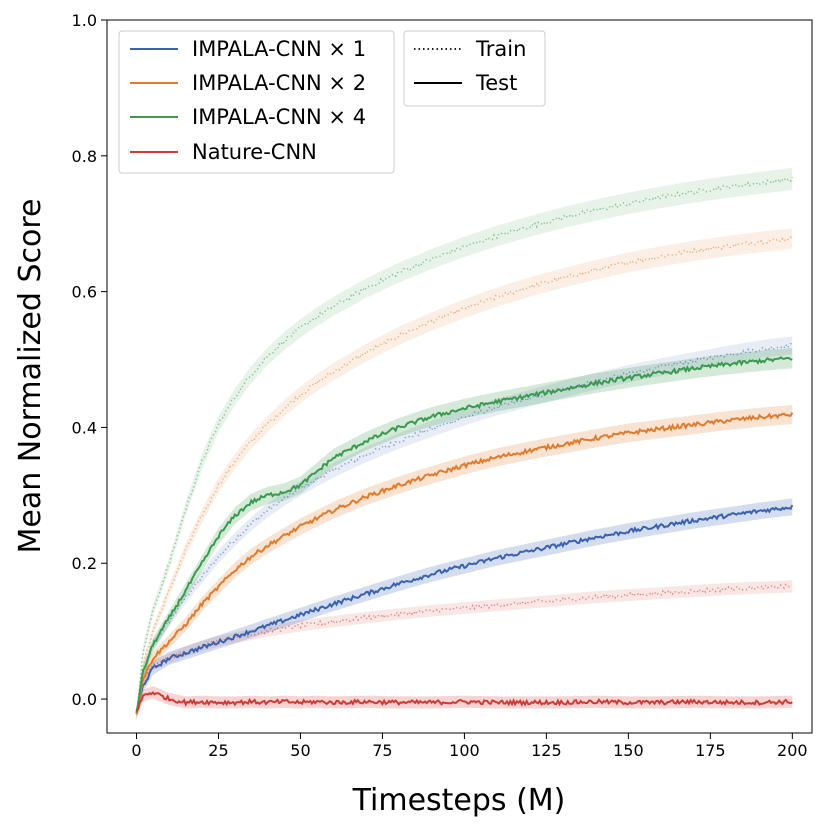  Describe the element at coordinates (254, 152) in the screenshot. I see `legend-label-nature: Nature-CNN` at that location.